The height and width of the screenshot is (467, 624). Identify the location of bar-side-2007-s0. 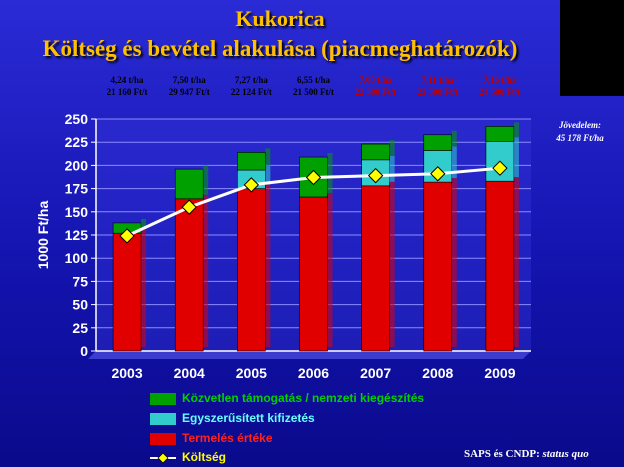
(392, 264).